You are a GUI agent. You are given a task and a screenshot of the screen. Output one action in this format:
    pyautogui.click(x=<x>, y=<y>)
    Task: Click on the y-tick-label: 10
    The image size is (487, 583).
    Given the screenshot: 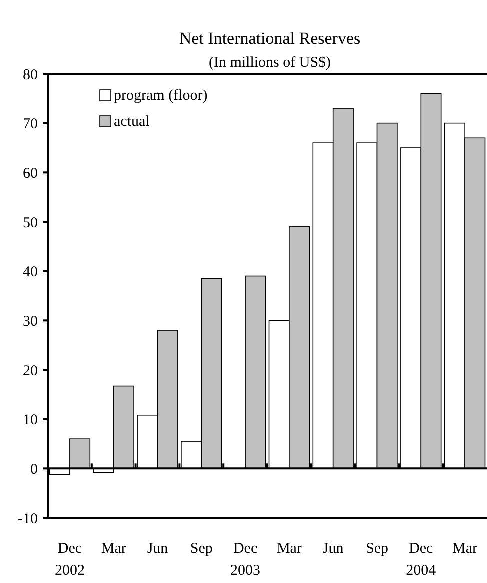 What is the action you would take?
    pyautogui.click(x=30, y=420)
    